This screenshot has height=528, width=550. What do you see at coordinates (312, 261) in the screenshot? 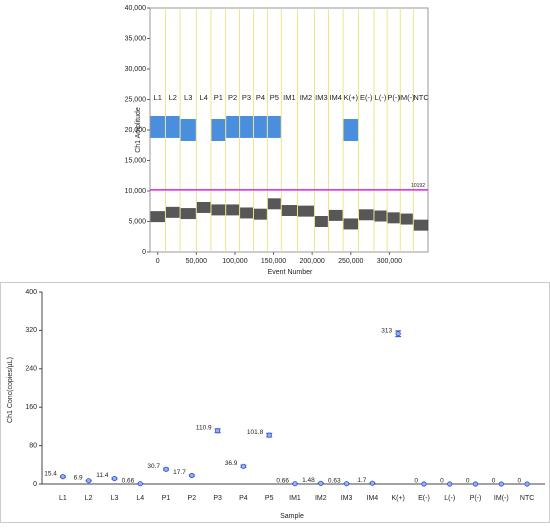
I see `x-tick-label: 200,000` at bounding box center [312, 261].